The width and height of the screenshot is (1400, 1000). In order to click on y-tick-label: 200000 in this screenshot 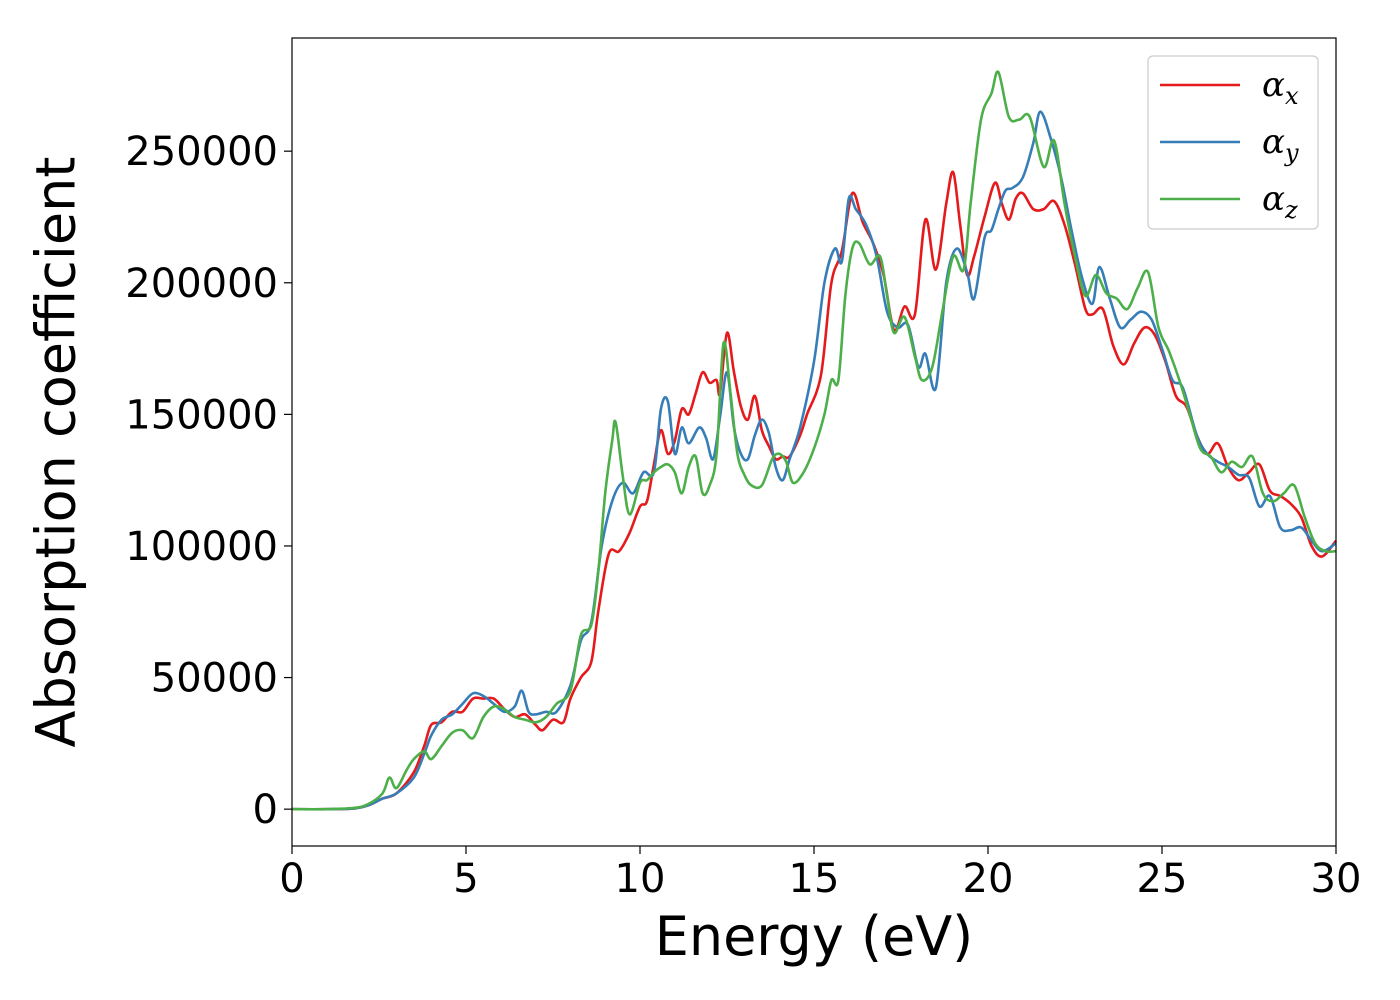, I will do `click(201, 284)`.